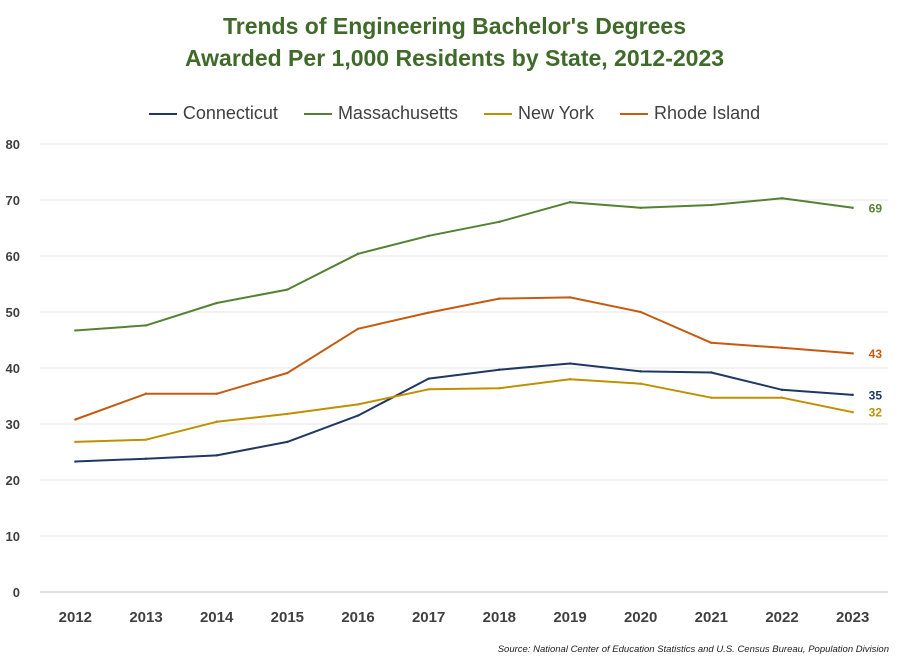  Describe the element at coordinates (876, 208) in the screenshot. I see `end-data-label: 69` at that location.